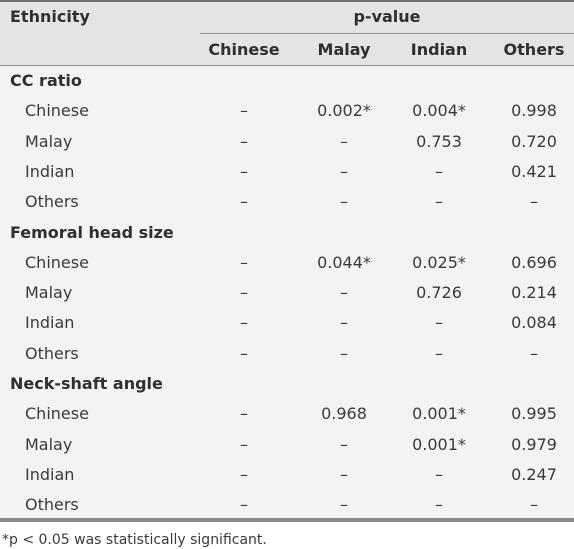  I want to click on ethnicity-header: Ethnicity, so click(50, 16).